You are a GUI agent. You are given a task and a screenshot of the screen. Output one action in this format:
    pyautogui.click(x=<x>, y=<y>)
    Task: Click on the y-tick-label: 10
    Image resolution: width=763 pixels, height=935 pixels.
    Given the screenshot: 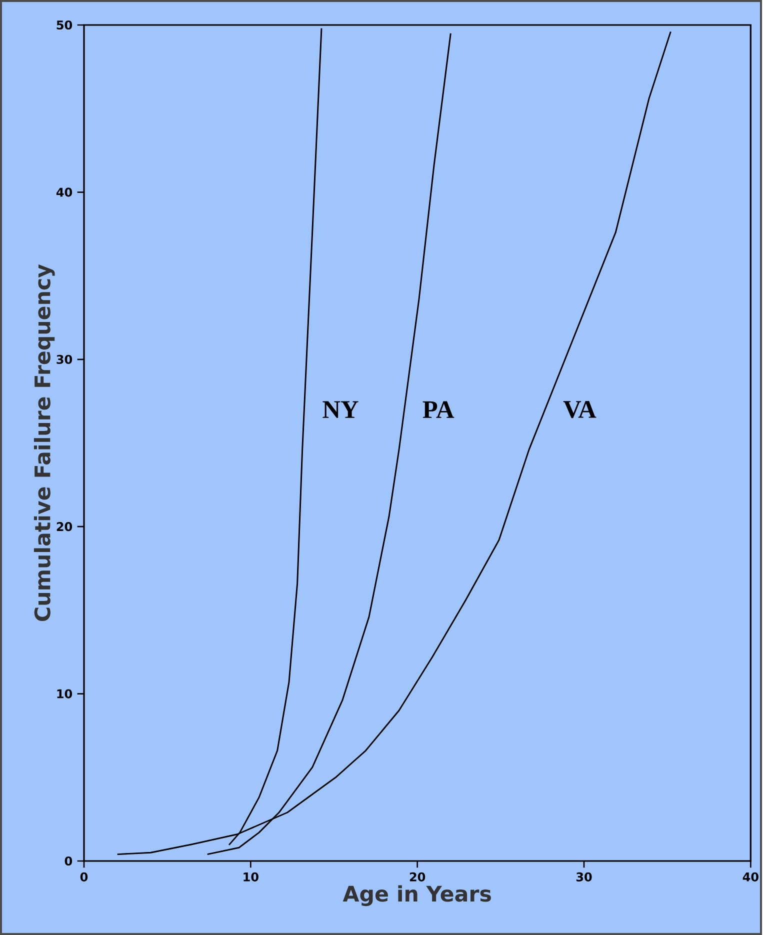 What is the action you would take?
    pyautogui.click(x=64, y=693)
    